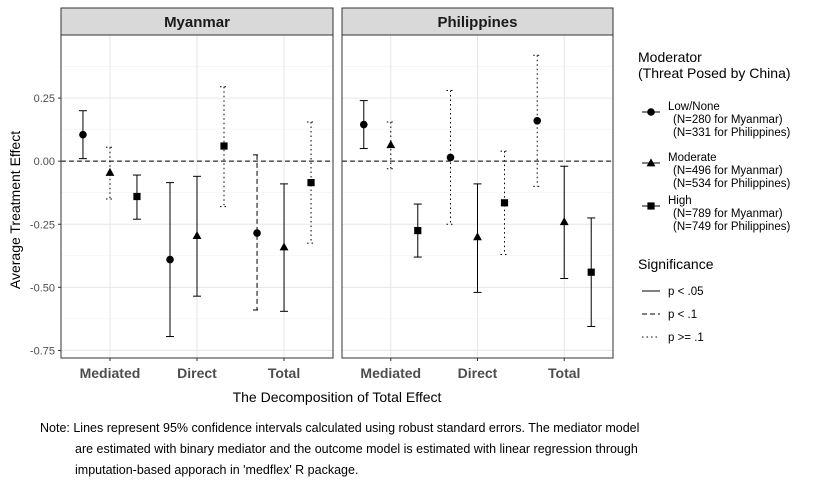 The height and width of the screenshot is (481, 816). Describe the element at coordinates (714, 73) in the screenshot. I see `moderator-legend-subtitle: (Threat Posed by China)` at that location.